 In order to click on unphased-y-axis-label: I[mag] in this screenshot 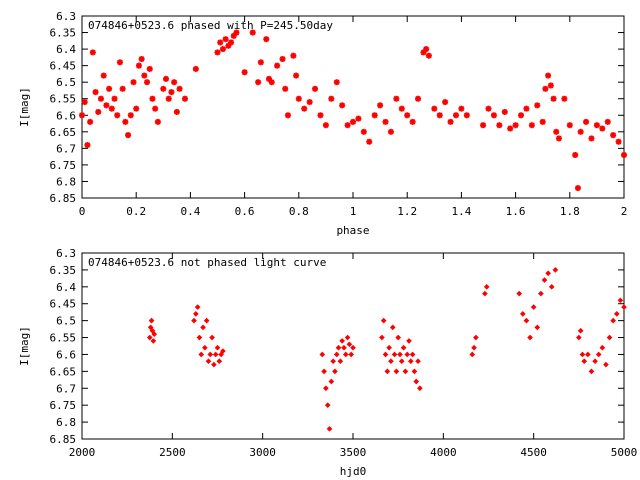, I will do `click(24, 346)`.